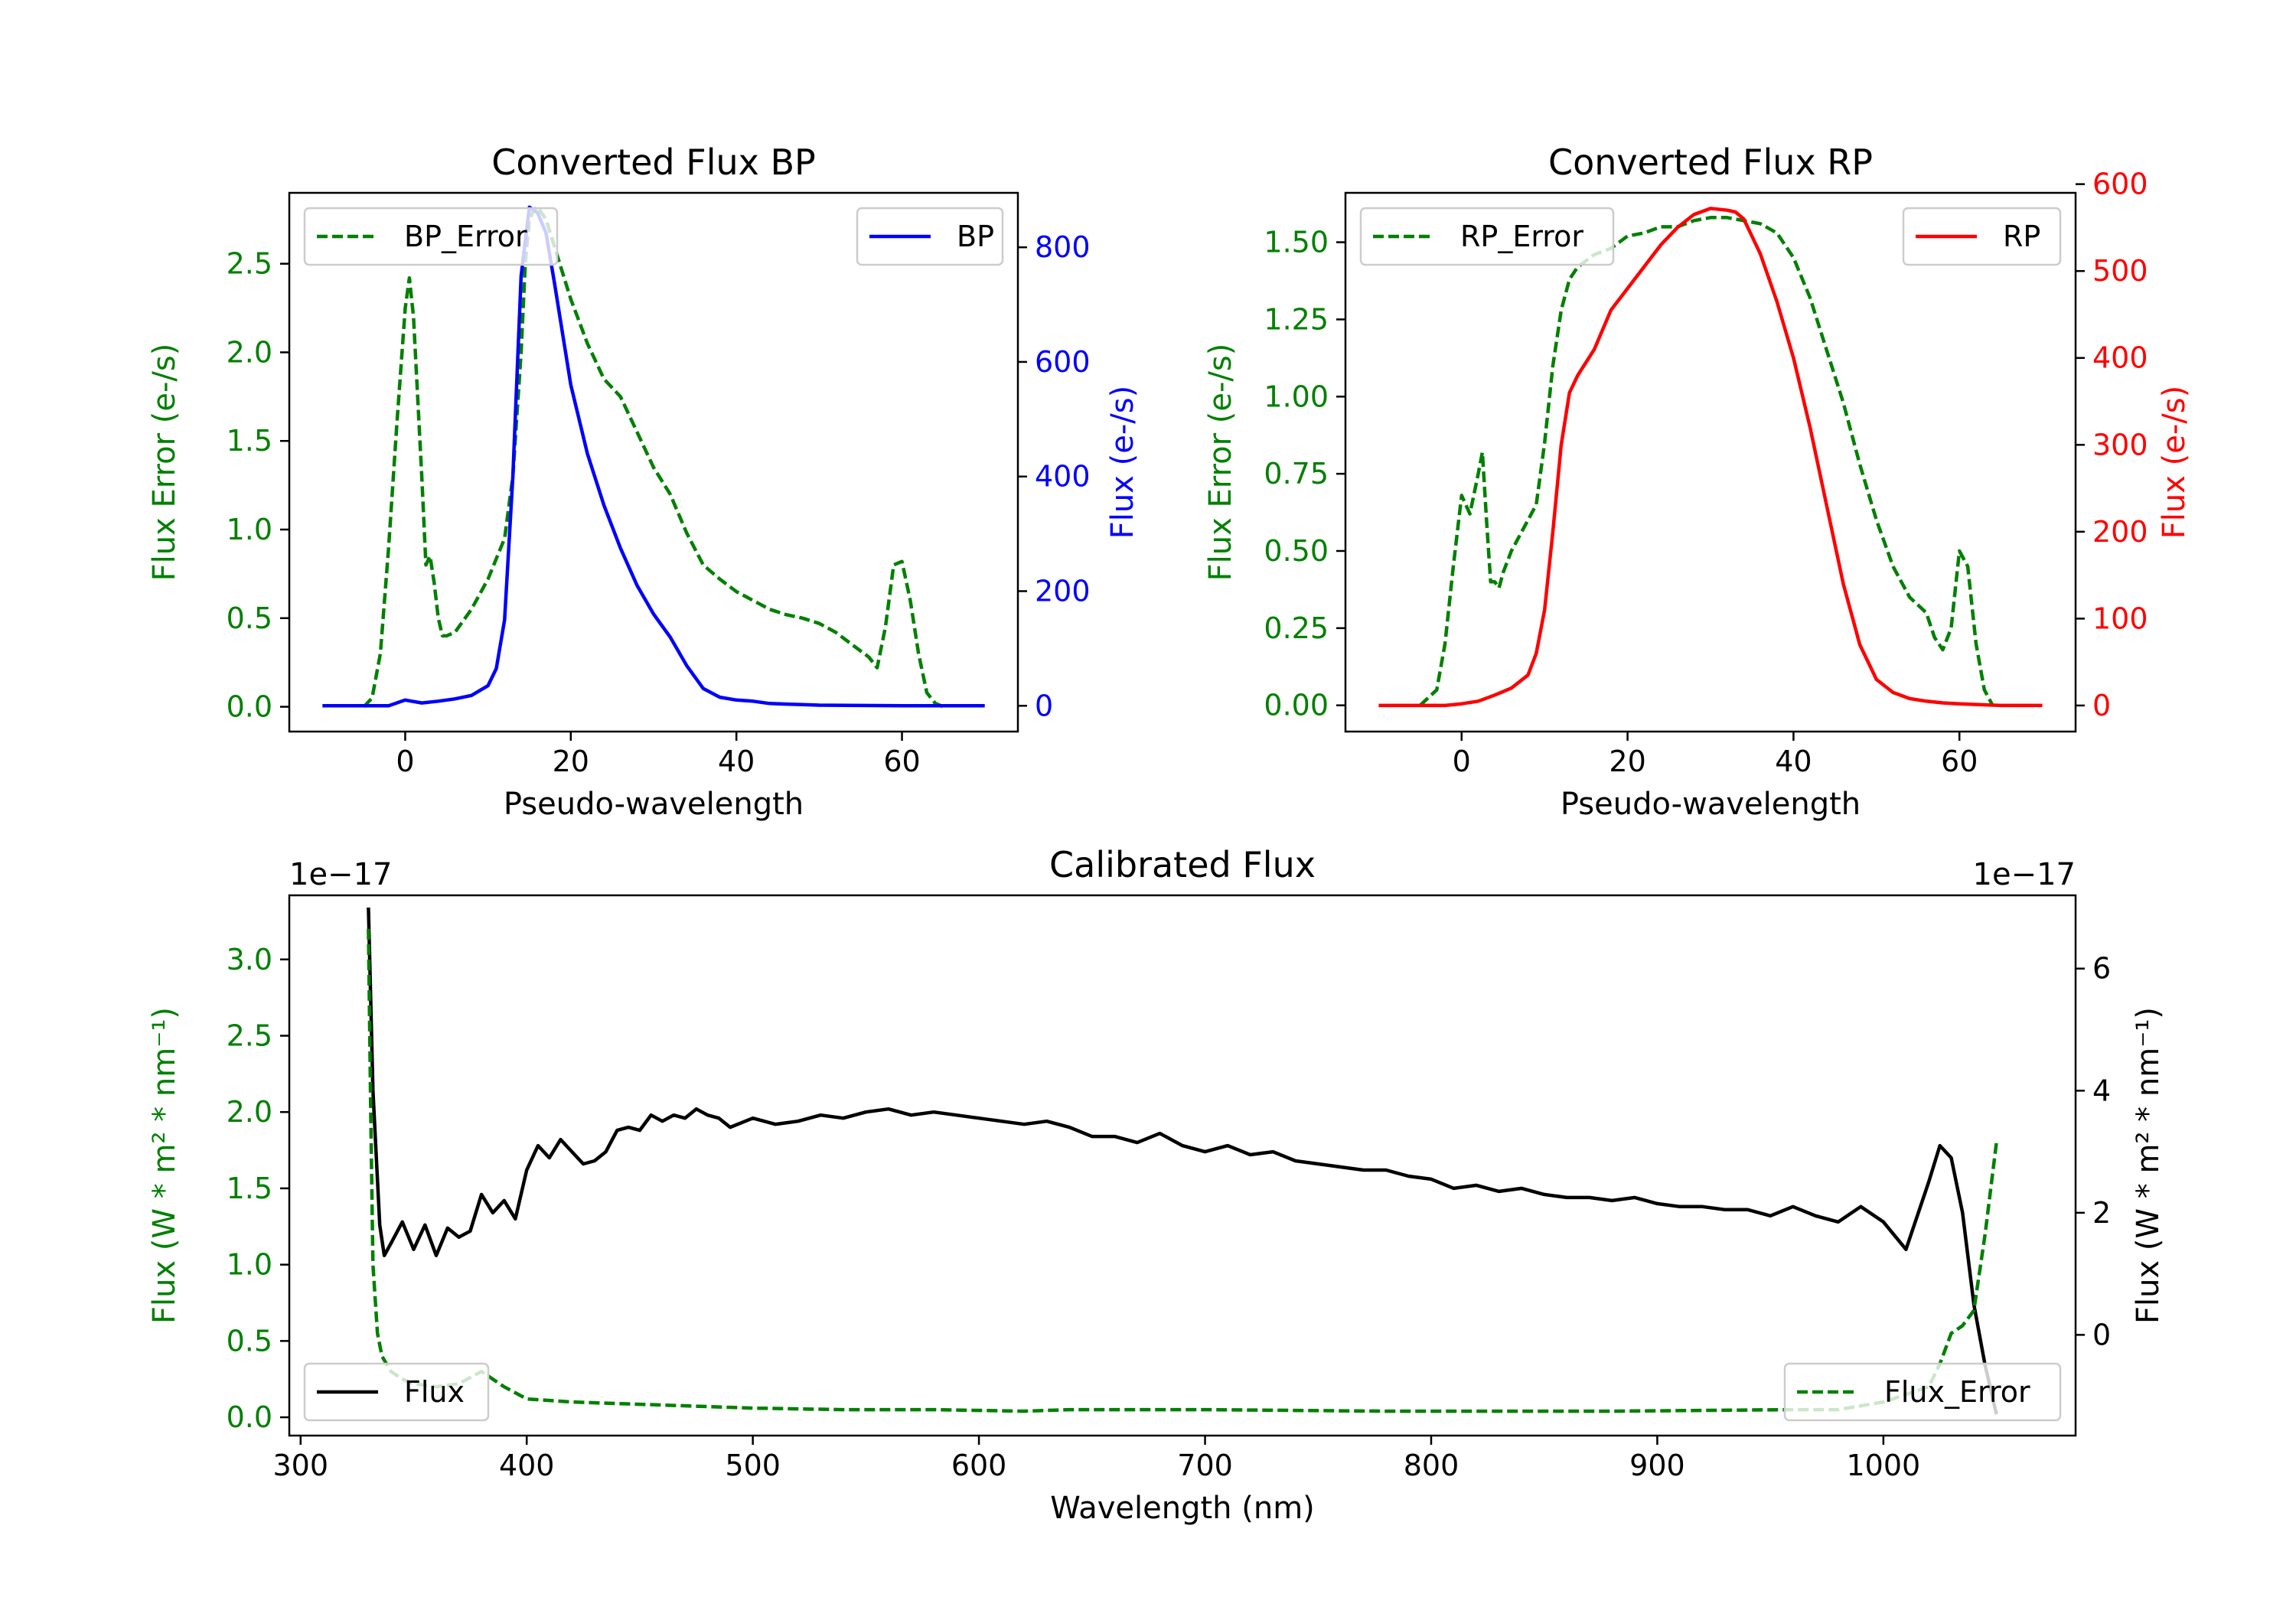 The width and height of the screenshot is (2296, 1607). What do you see at coordinates (1205, 1465) in the screenshot?
I see `x-tick-label: 700` at bounding box center [1205, 1465].